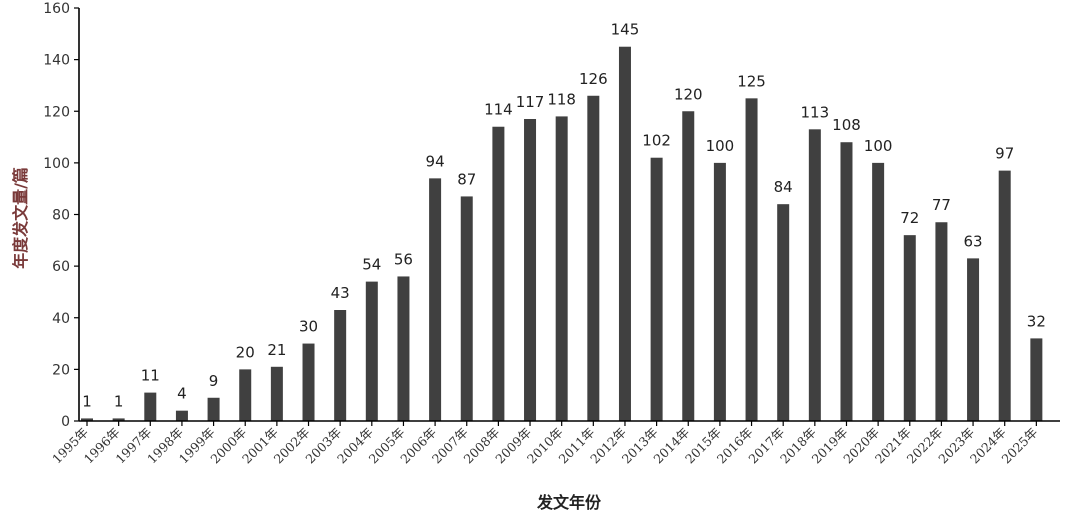  Describe the element at coordinates (340, 293) in the screenshot. I see `bar-value-label: 43` at that location.